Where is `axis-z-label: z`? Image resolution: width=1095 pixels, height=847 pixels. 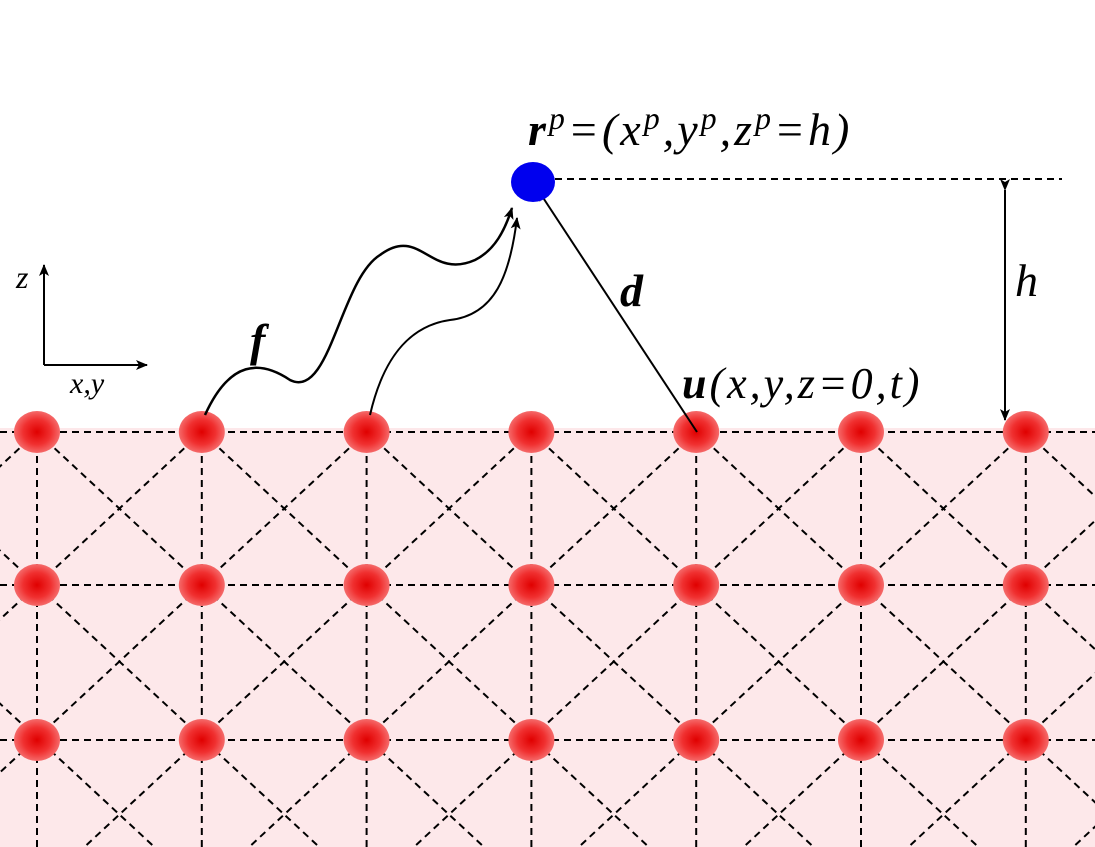
axis-z-label: z is located at coordinates (22, 277).